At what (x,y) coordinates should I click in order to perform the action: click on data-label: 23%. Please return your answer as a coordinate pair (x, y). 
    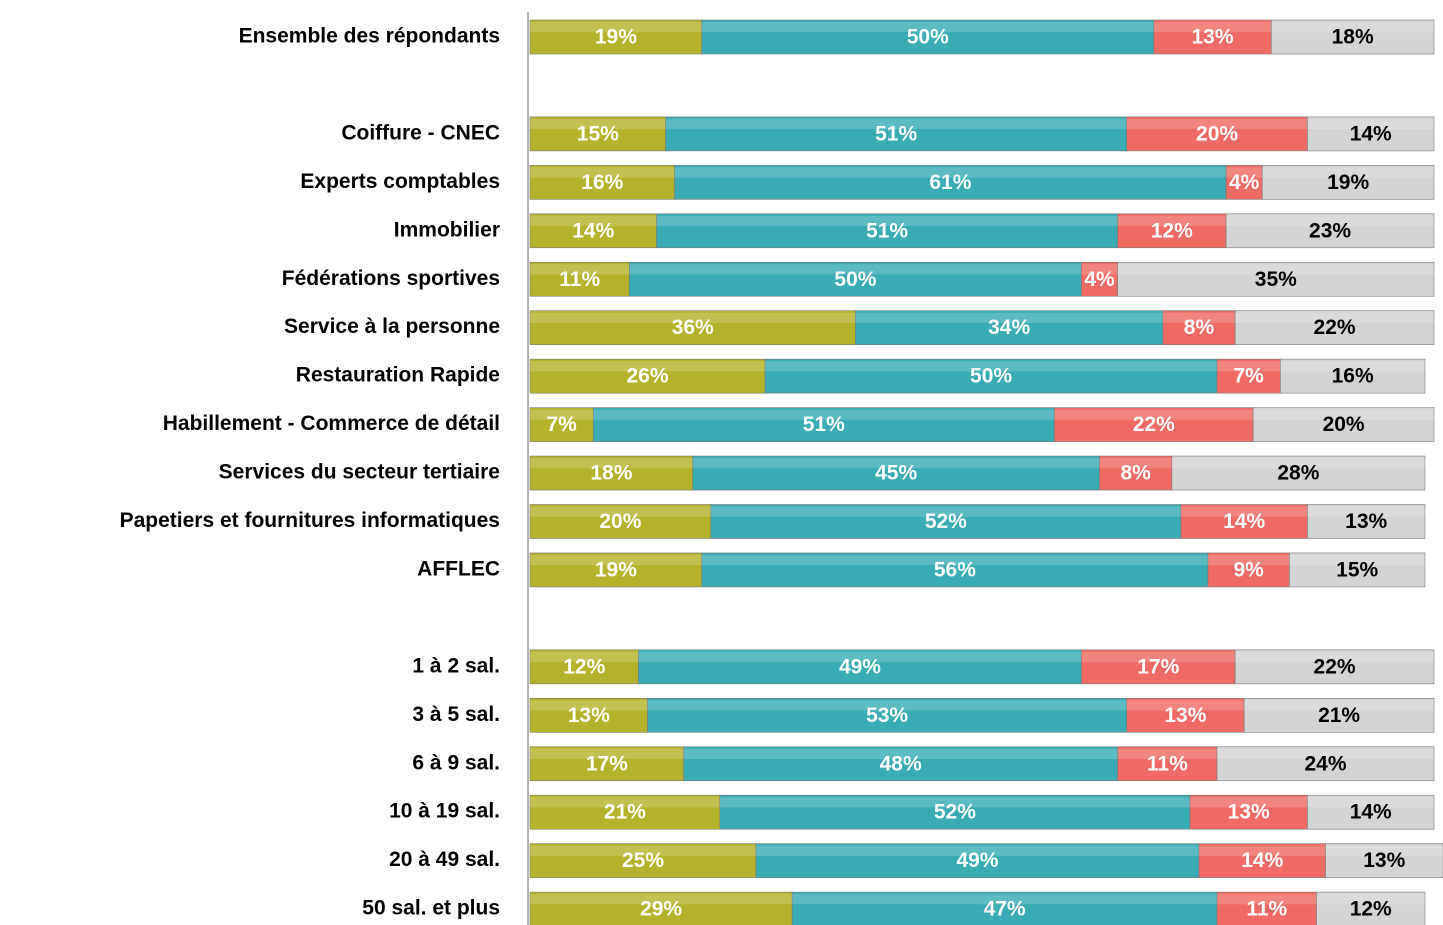
    Looking at the image, I should click on (1330, 230).